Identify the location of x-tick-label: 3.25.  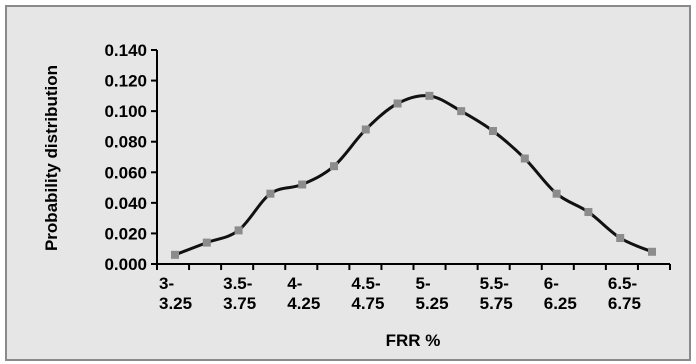
(175, 303).